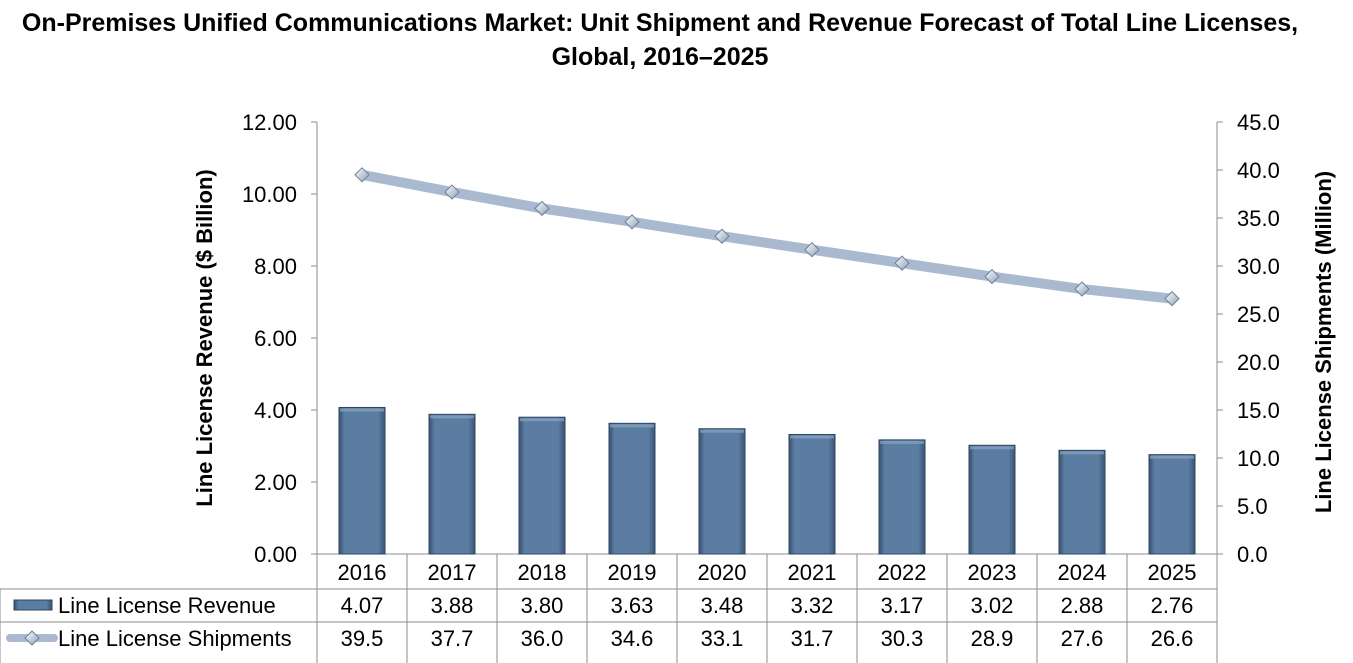 The height and width of the screenshot is (663, 1353). Describe the element at coordinates (1082, 572) in the screenshot. I see `x-tick-label: 2024` at that location.